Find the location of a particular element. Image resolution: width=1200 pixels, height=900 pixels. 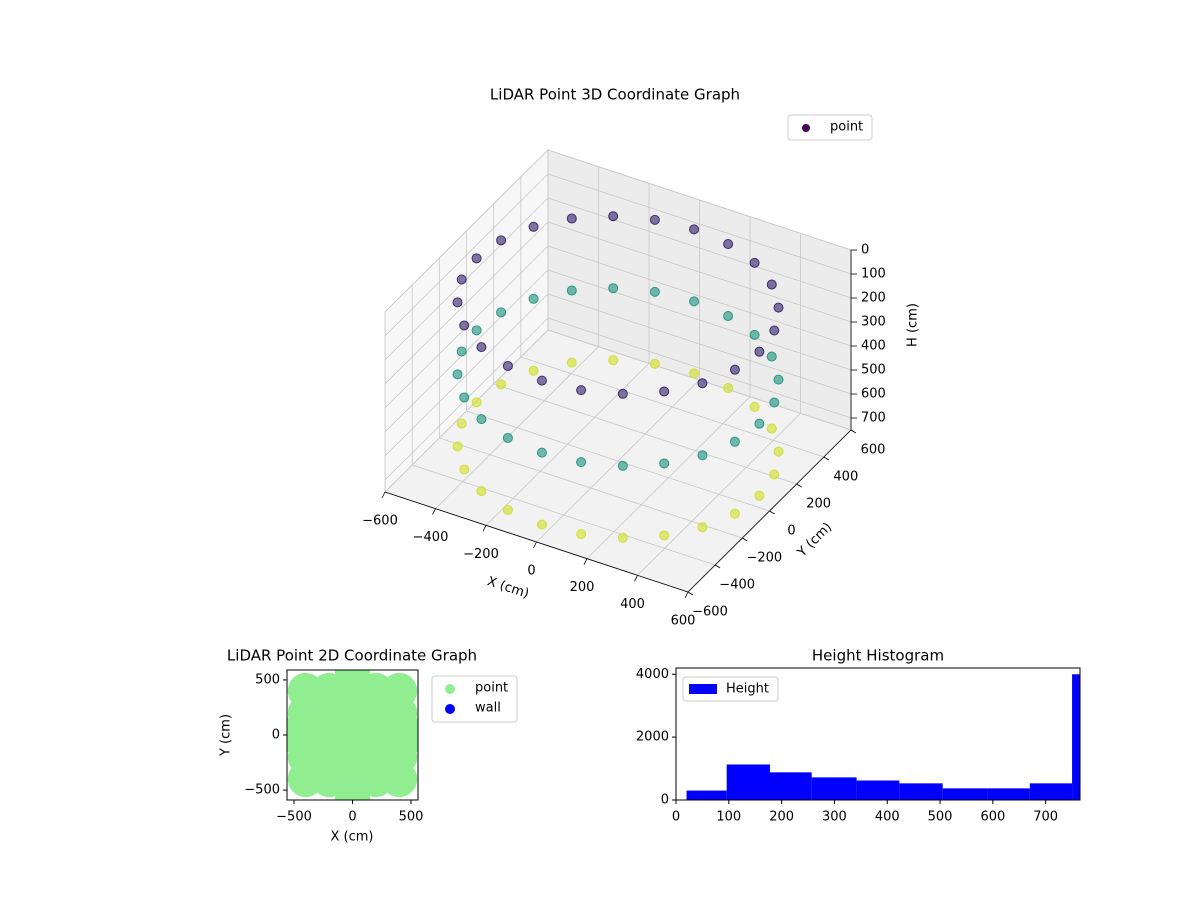

x-tick-label: 600 is located at coordinates (683, 621).